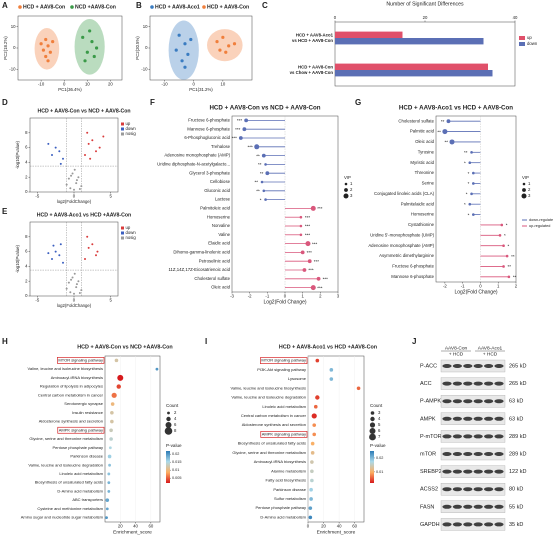 The width and height of the screenshot is (553, 544). I want to click on legend-label: HCD + AAV8-Con, so click(44, 7).